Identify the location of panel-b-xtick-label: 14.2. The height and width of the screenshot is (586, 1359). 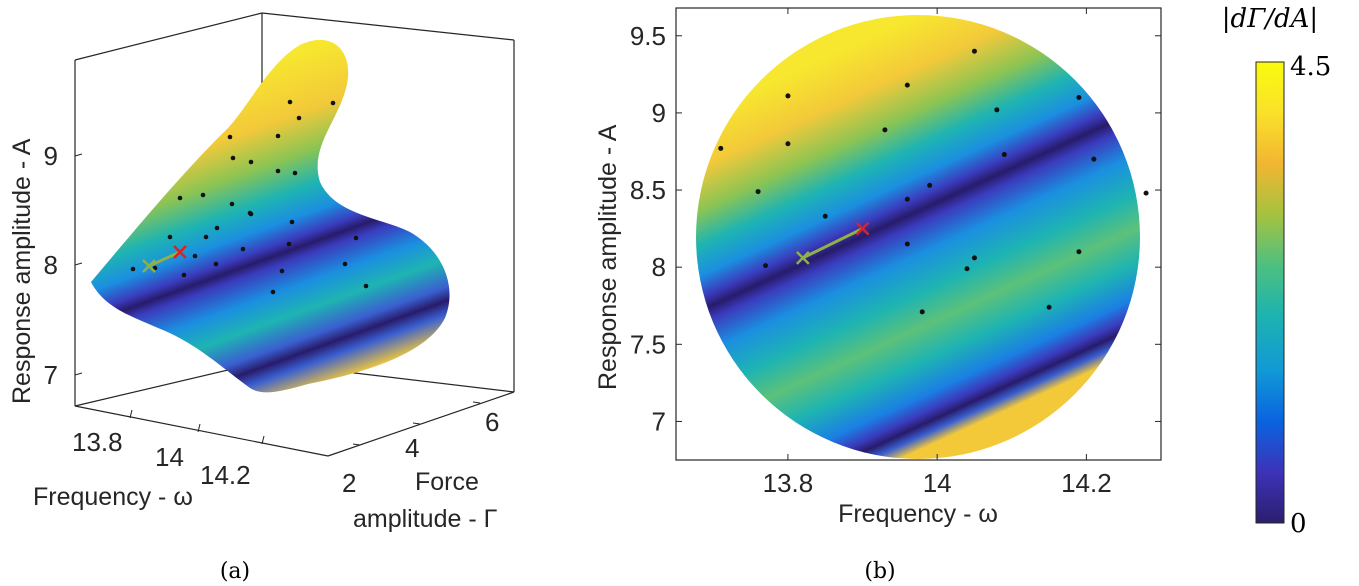
(1086, 483).